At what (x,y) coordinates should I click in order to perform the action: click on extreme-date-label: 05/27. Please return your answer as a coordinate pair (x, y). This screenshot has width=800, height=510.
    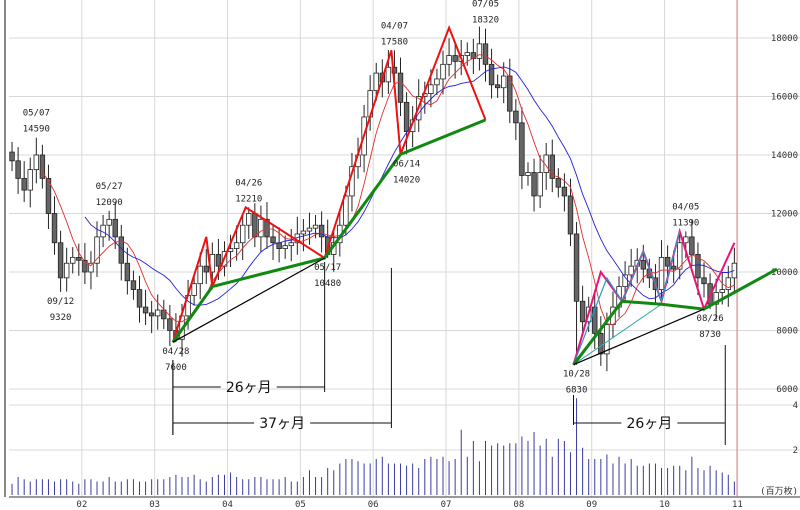
    Looking at the image, I should click on (109, 187).